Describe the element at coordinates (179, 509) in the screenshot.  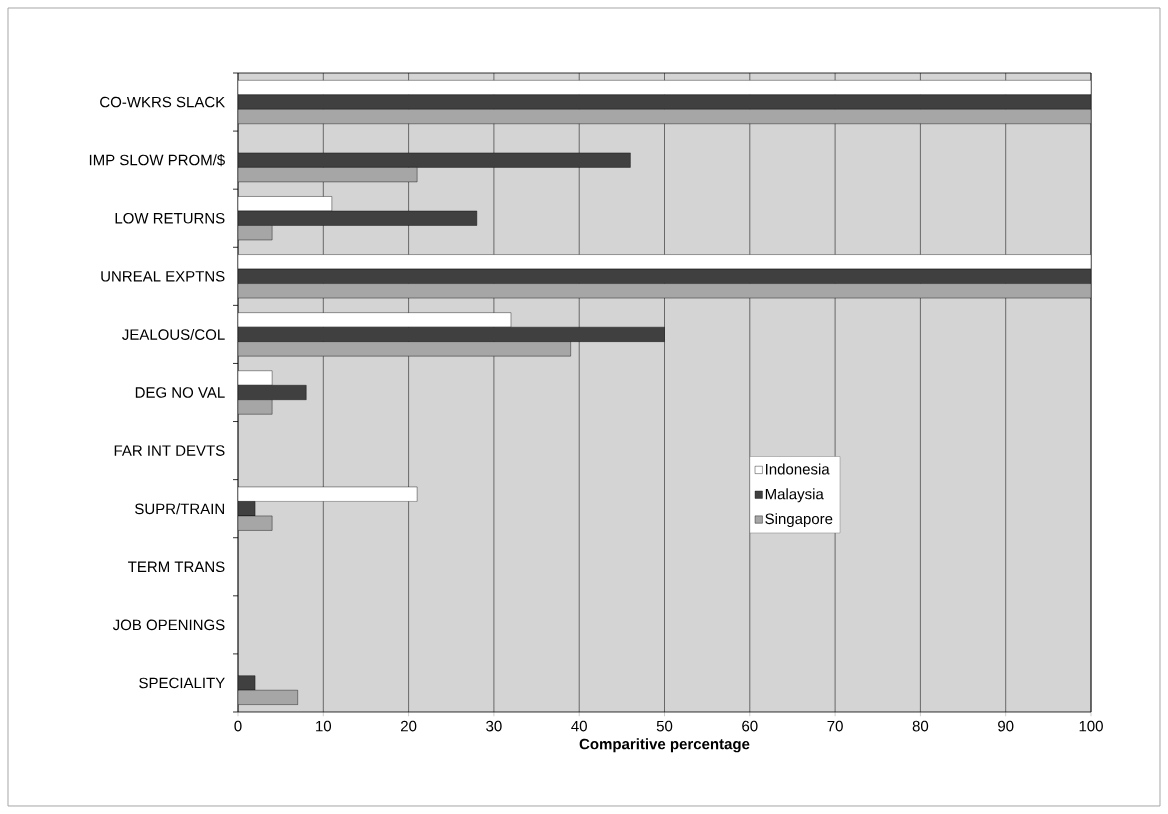
I see `y-tick-label: SUPR/TRAIN` at that location.